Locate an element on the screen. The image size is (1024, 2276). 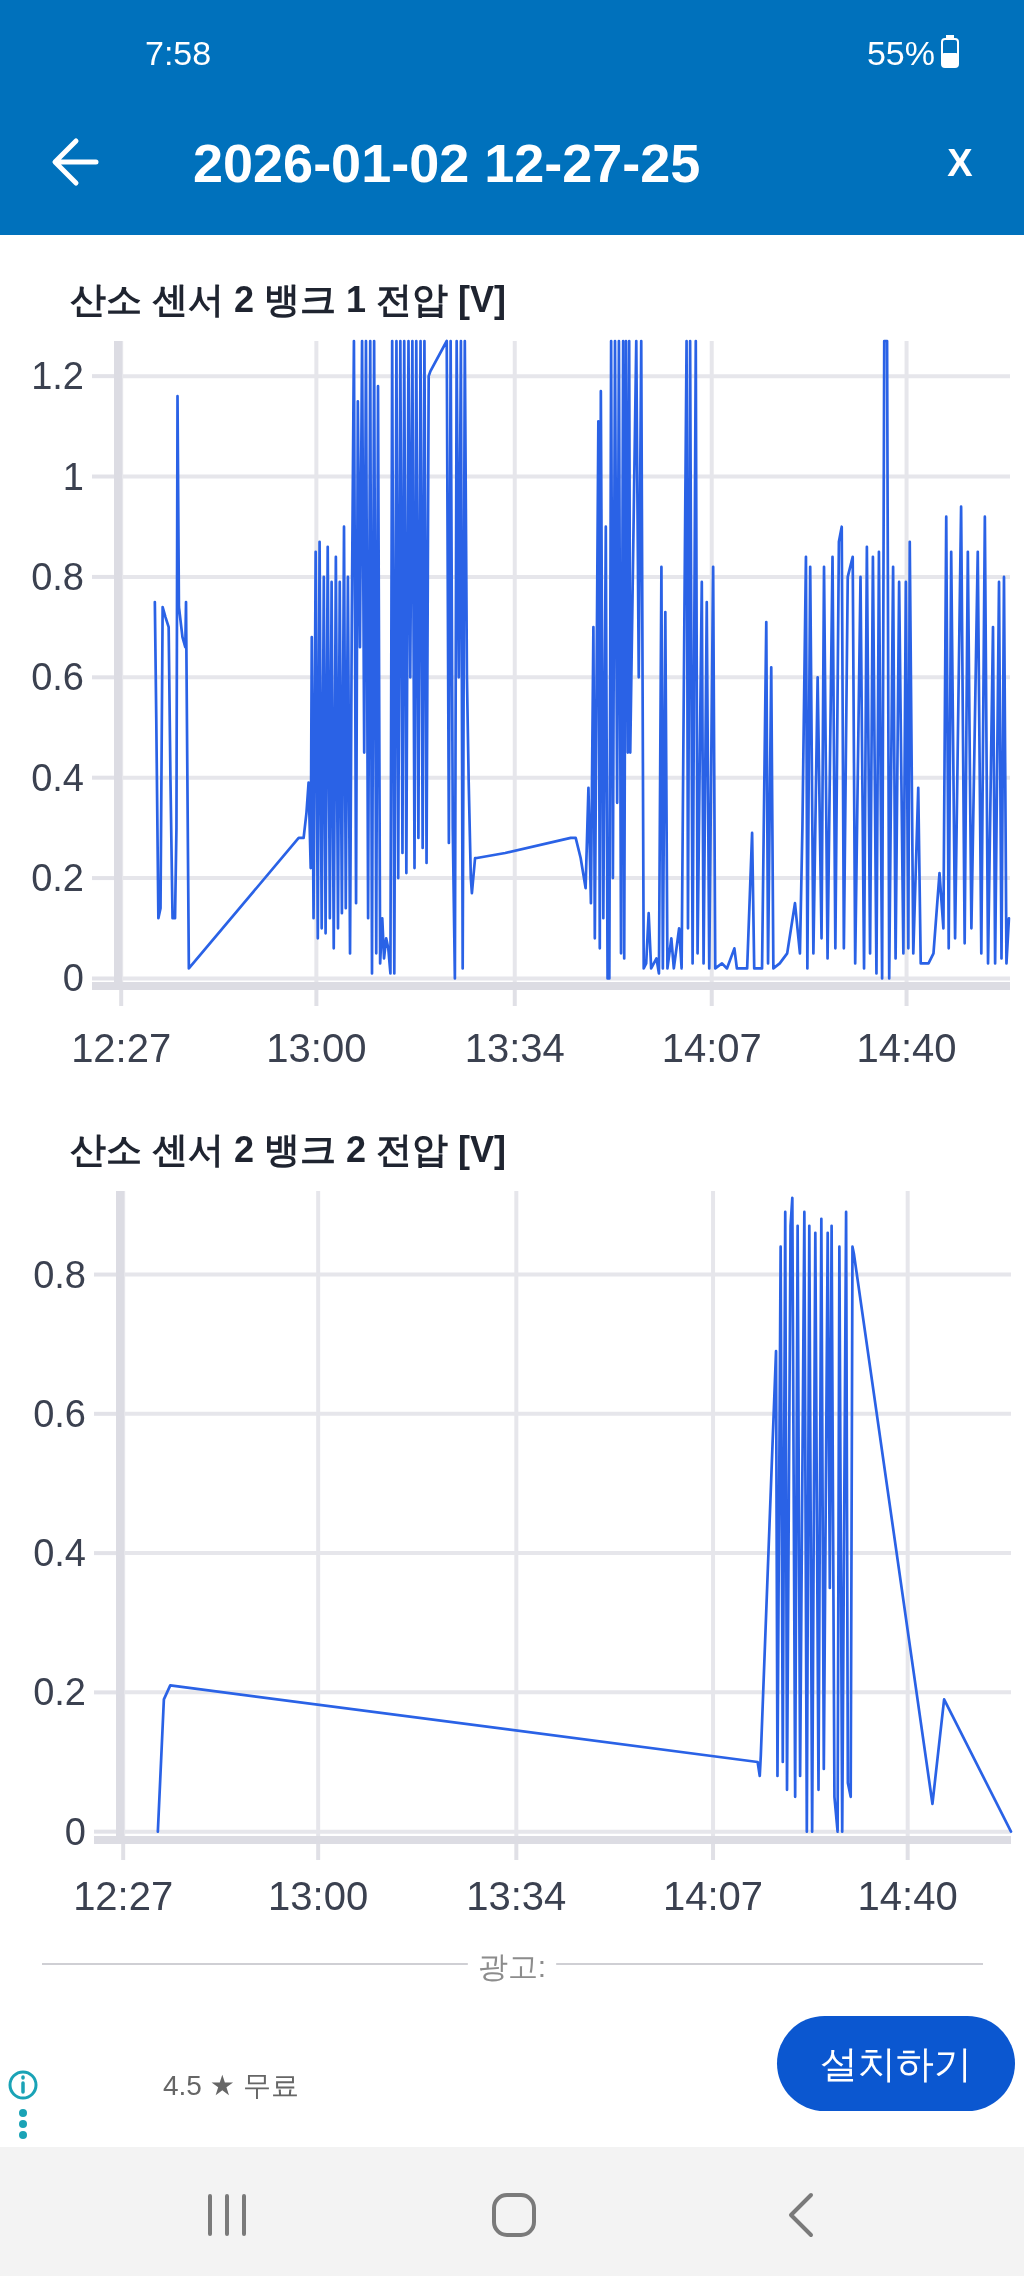
text: 55% is located at coordinates (900, 53).